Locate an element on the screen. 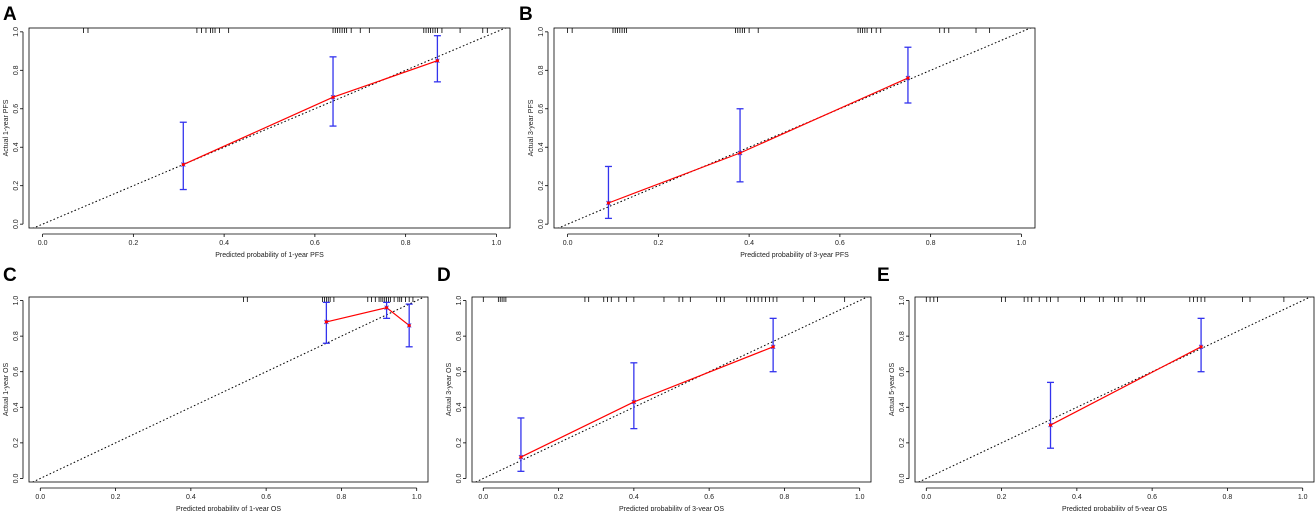  y-axis-title: Actual 1-year OS is located at coordinates (6, 390).